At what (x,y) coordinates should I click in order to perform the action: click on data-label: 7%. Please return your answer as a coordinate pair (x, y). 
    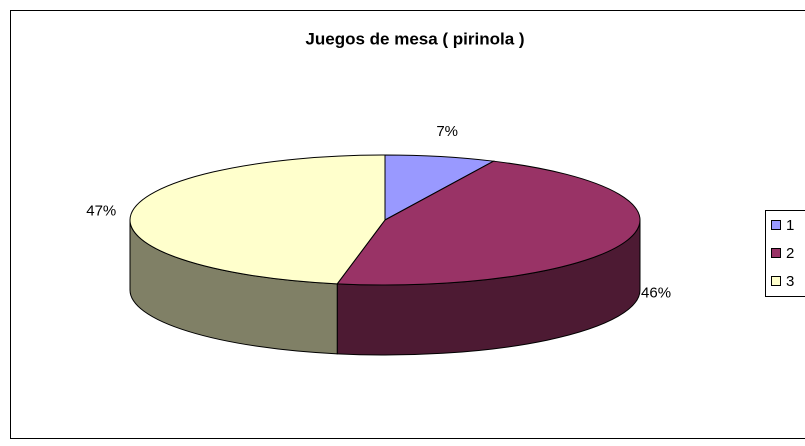
    Looking at the image, I should click on (447, 131).